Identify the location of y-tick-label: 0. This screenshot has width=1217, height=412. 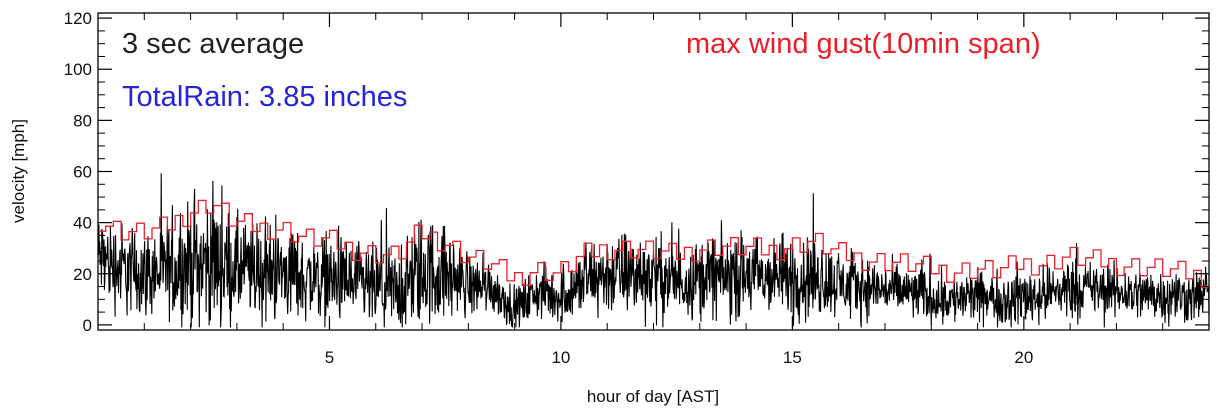
(87, 325).